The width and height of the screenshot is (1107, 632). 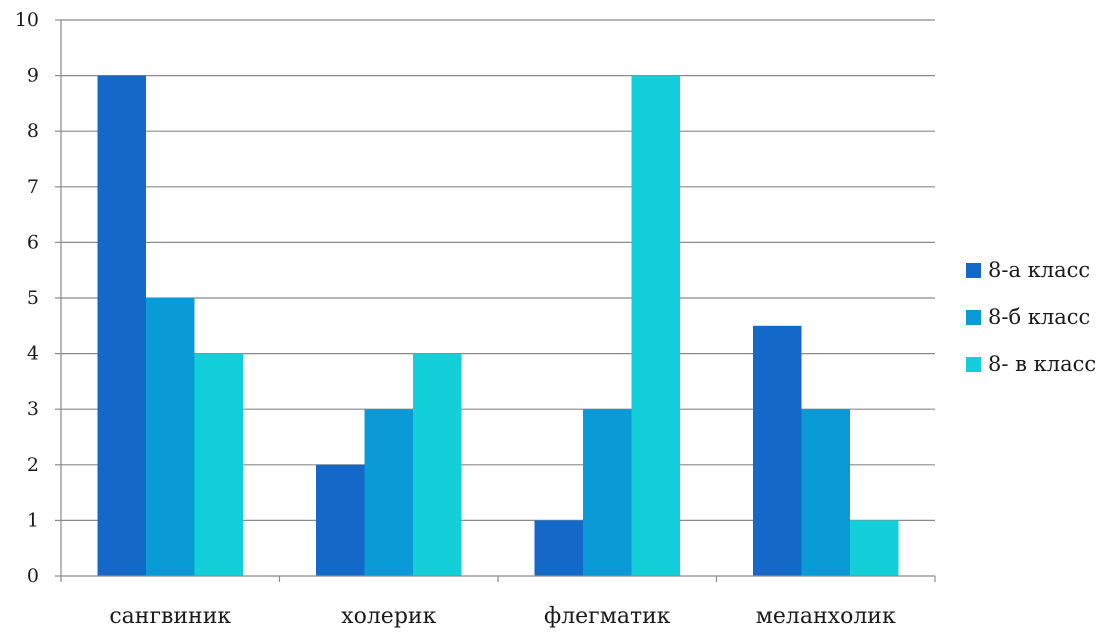 I want to click on x-category-label: сангвиник, so click(x=170, y=616).